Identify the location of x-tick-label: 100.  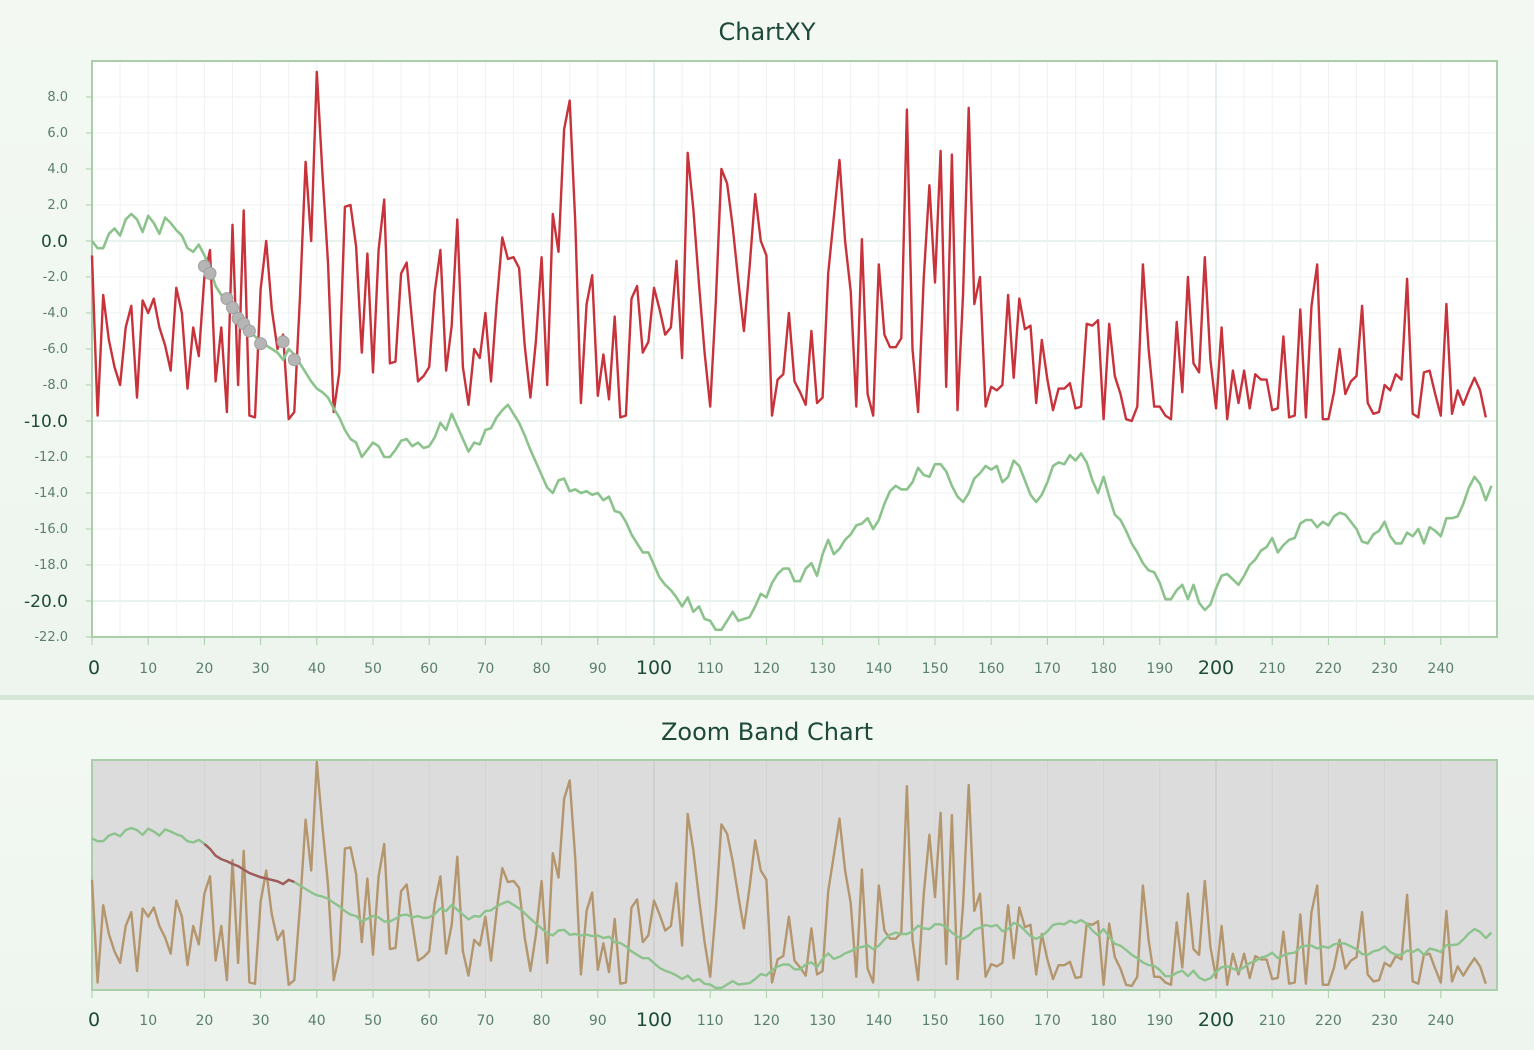
(654, 668).